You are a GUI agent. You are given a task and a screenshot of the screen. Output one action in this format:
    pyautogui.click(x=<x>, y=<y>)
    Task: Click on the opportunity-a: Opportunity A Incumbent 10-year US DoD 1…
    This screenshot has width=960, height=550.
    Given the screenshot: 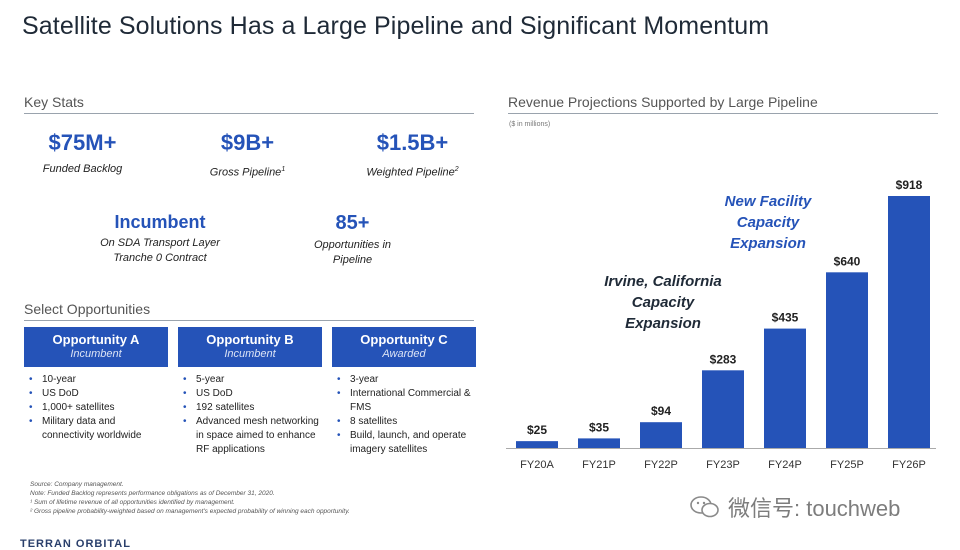 What is the action you would take?
    pyautogui.click(x=96, y=385)
    